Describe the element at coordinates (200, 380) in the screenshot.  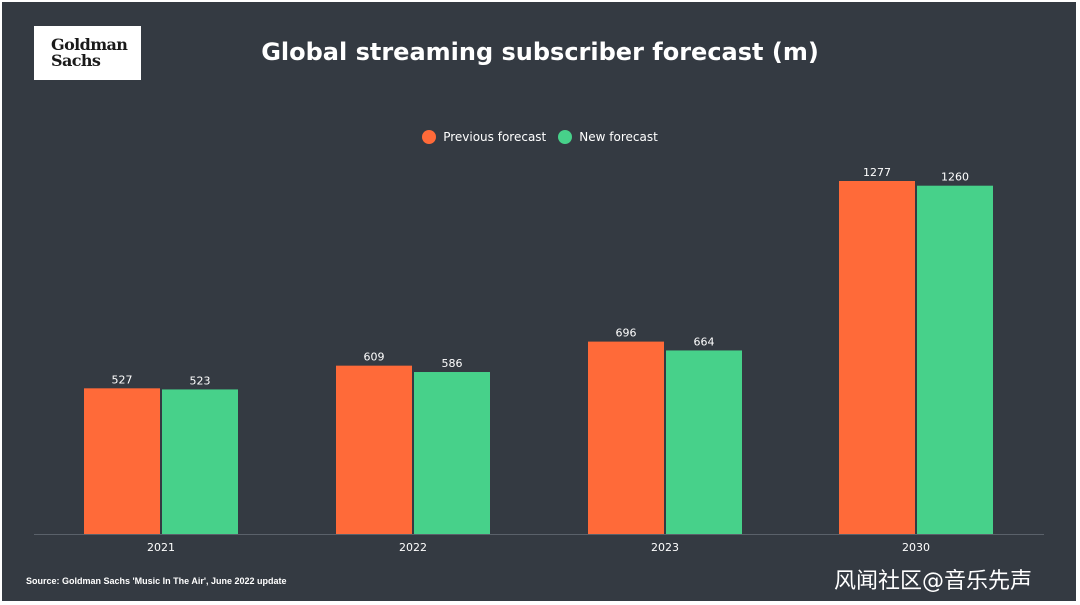
I see `data-label-new-2021: 523` at that location.